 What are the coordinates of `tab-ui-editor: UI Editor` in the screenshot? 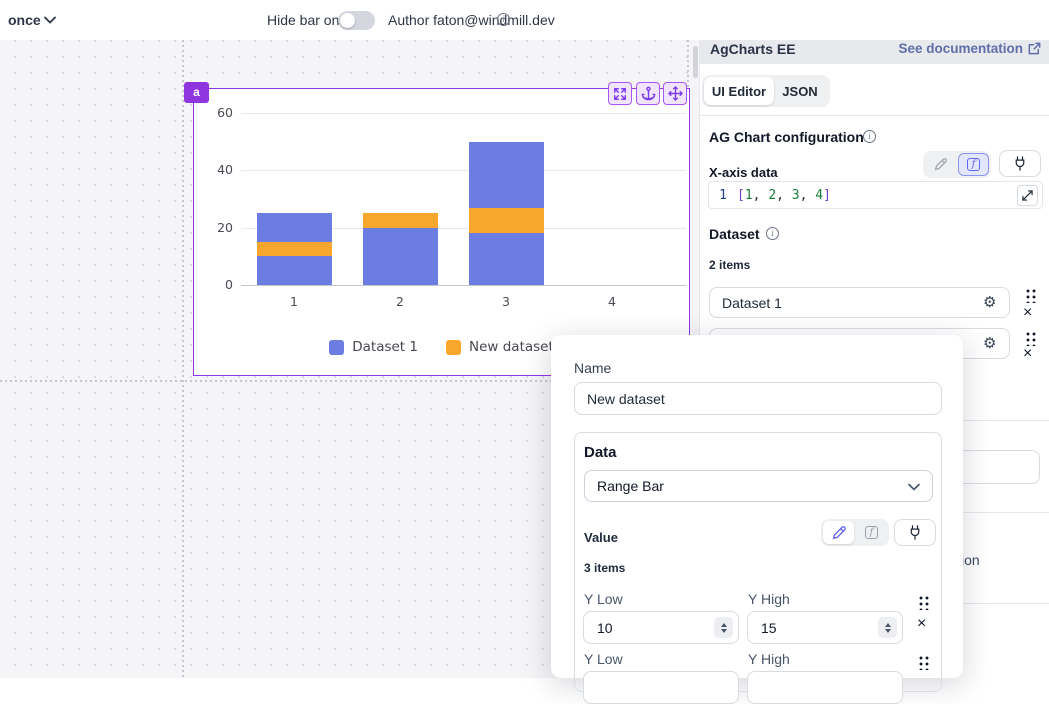 It's located at (739, 91).